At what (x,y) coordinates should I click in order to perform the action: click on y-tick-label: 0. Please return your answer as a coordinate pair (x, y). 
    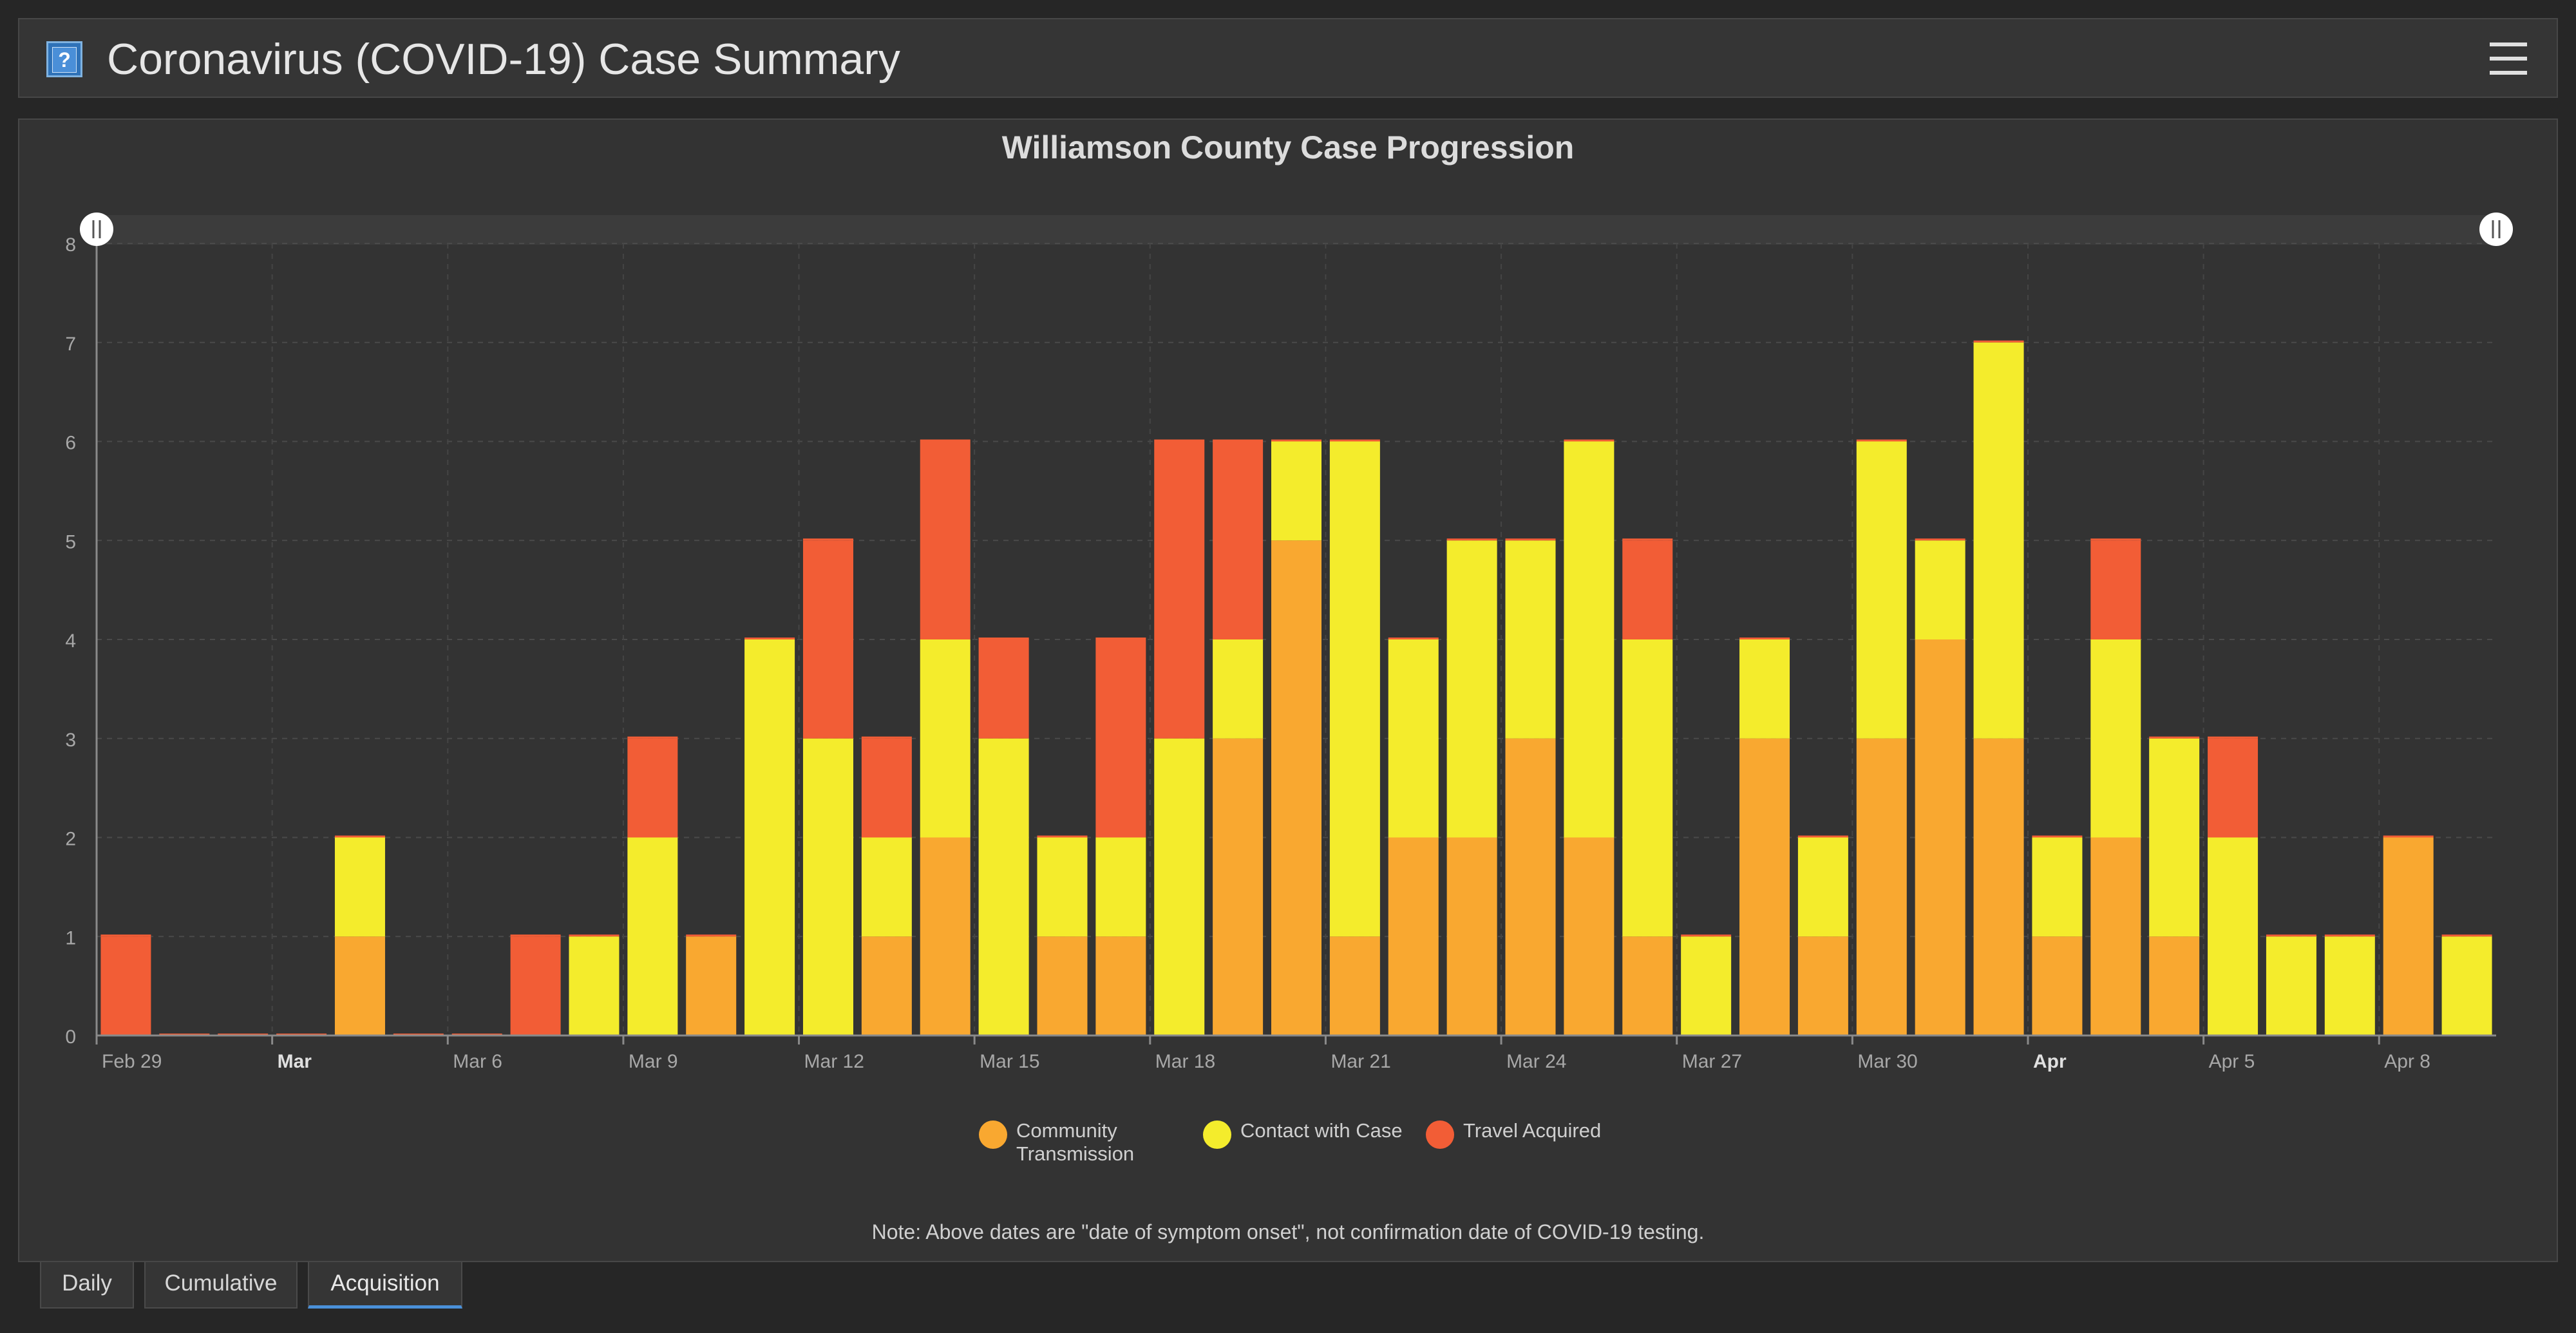
    Looking at the image, I should click on (70, 1037).